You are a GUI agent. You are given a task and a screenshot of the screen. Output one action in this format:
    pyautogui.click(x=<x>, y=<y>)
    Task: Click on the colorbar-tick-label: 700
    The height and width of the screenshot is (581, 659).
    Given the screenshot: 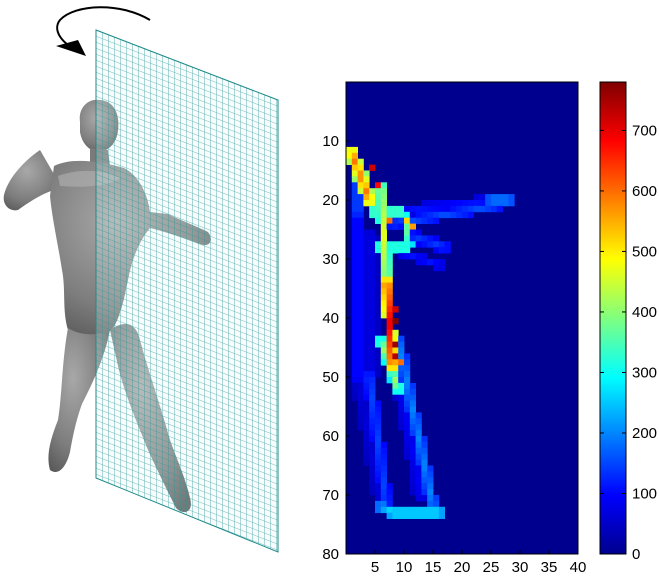 What is the action you would take?
    pyautogui.click(x=644, y=130)
    